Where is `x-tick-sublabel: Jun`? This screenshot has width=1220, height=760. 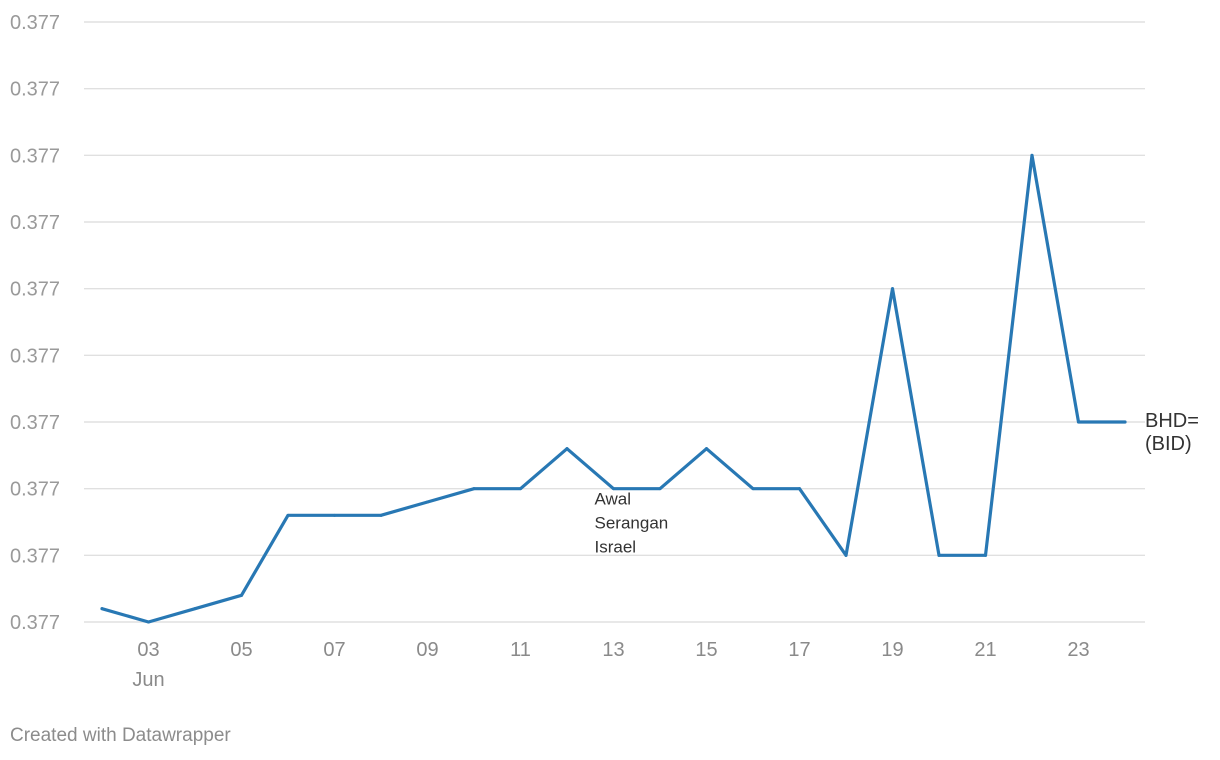 x-tick-sublabel: Jun is located at coordinates (148, 680).